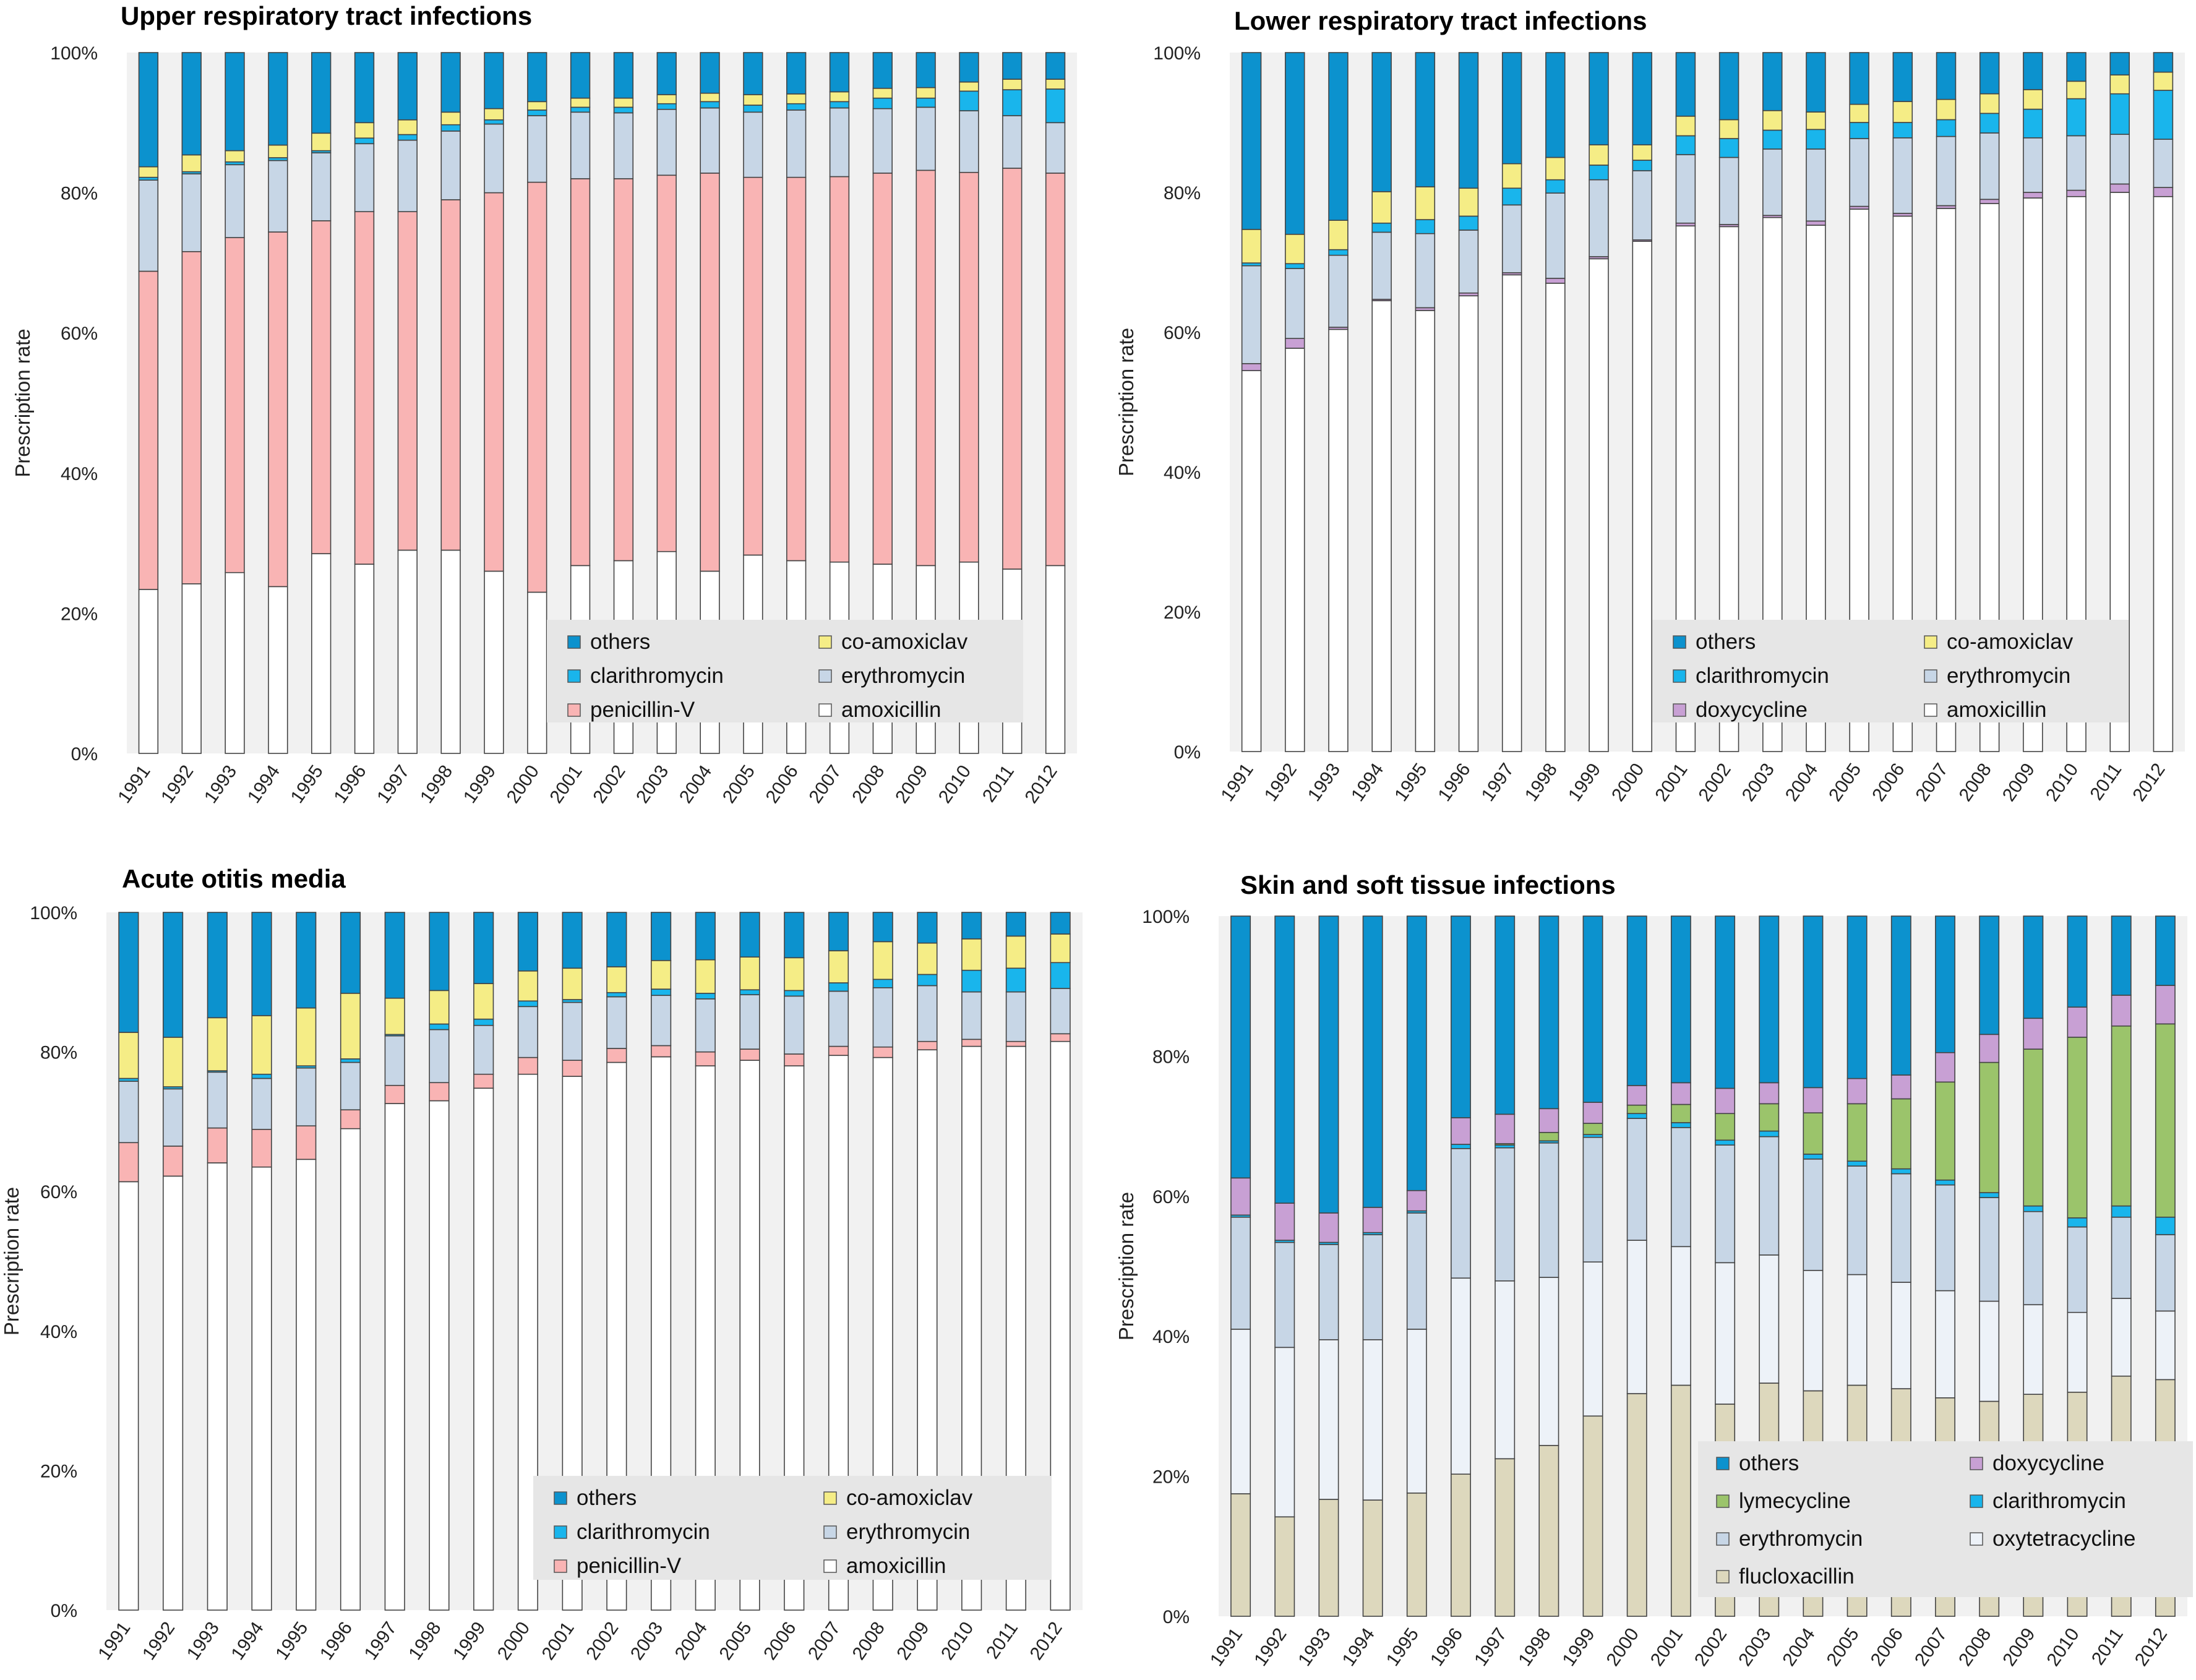 The image size is (2196, 1680). Describe the element at coordinates (1548, 1210) in the screenshot. I see `bar-segment-erythromycin-1998` at that location.